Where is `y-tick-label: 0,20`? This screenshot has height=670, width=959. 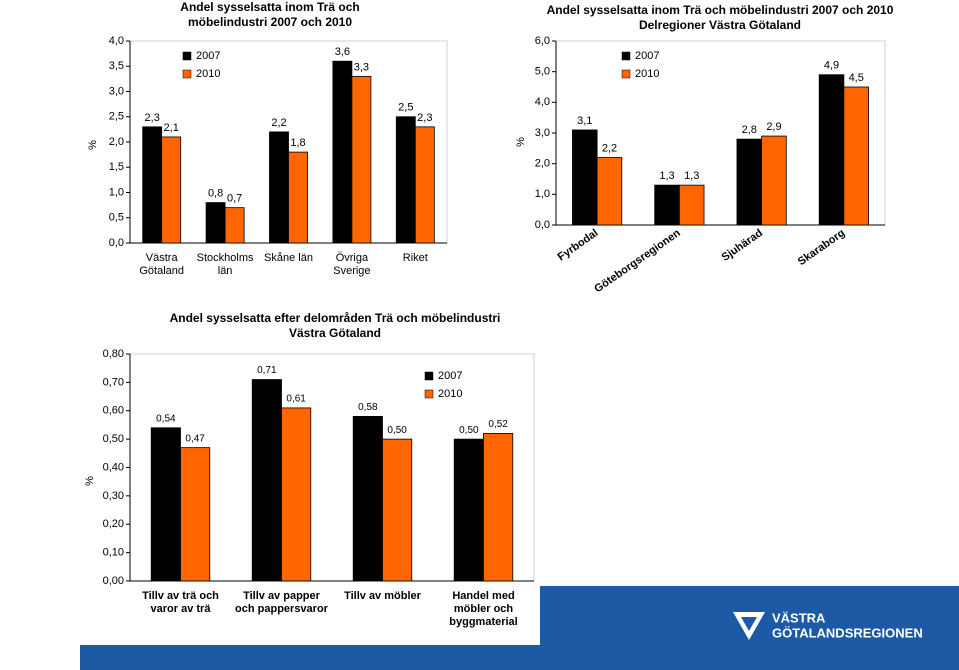 y-tick-label: 0,20 is located at coordinates (113, 524).